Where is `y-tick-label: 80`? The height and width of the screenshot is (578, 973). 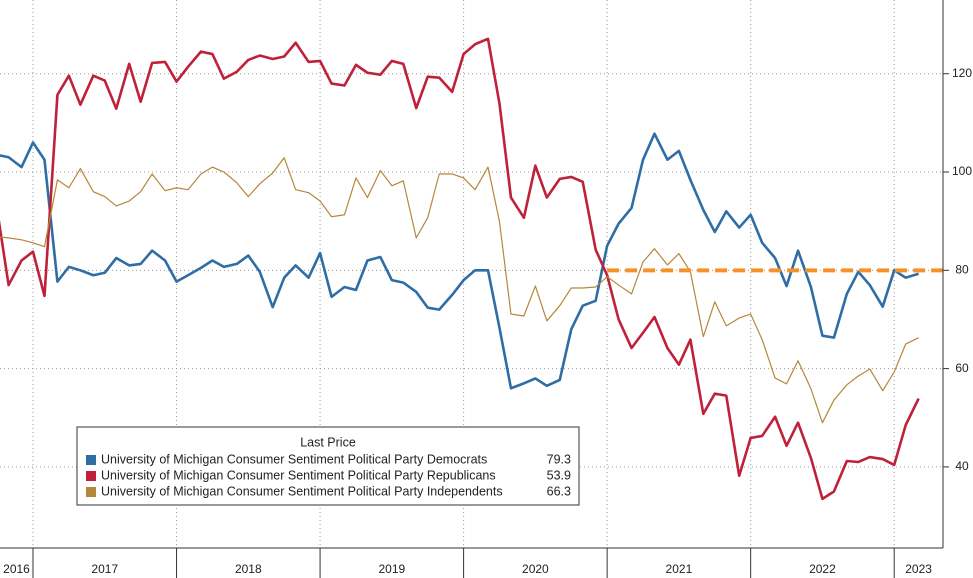 y-tick-label: 80 is located at coordinates (962, 269).